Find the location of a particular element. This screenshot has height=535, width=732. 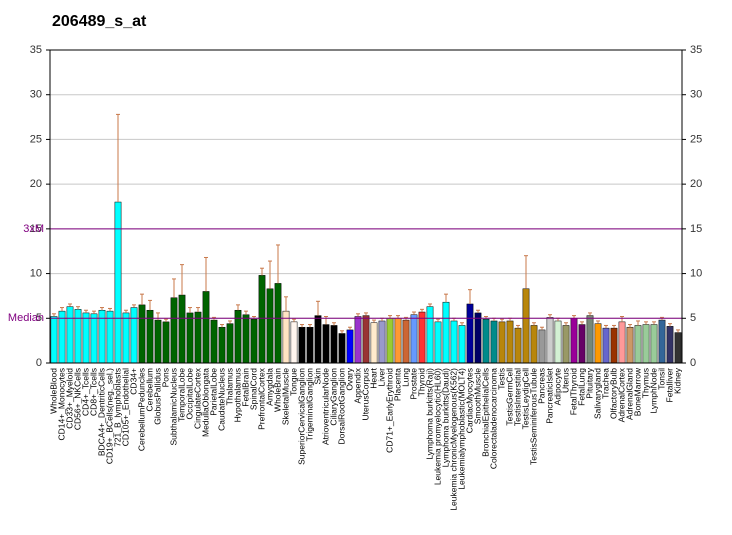

x-tick-label: Placenta is located at coordinates (397, 384).